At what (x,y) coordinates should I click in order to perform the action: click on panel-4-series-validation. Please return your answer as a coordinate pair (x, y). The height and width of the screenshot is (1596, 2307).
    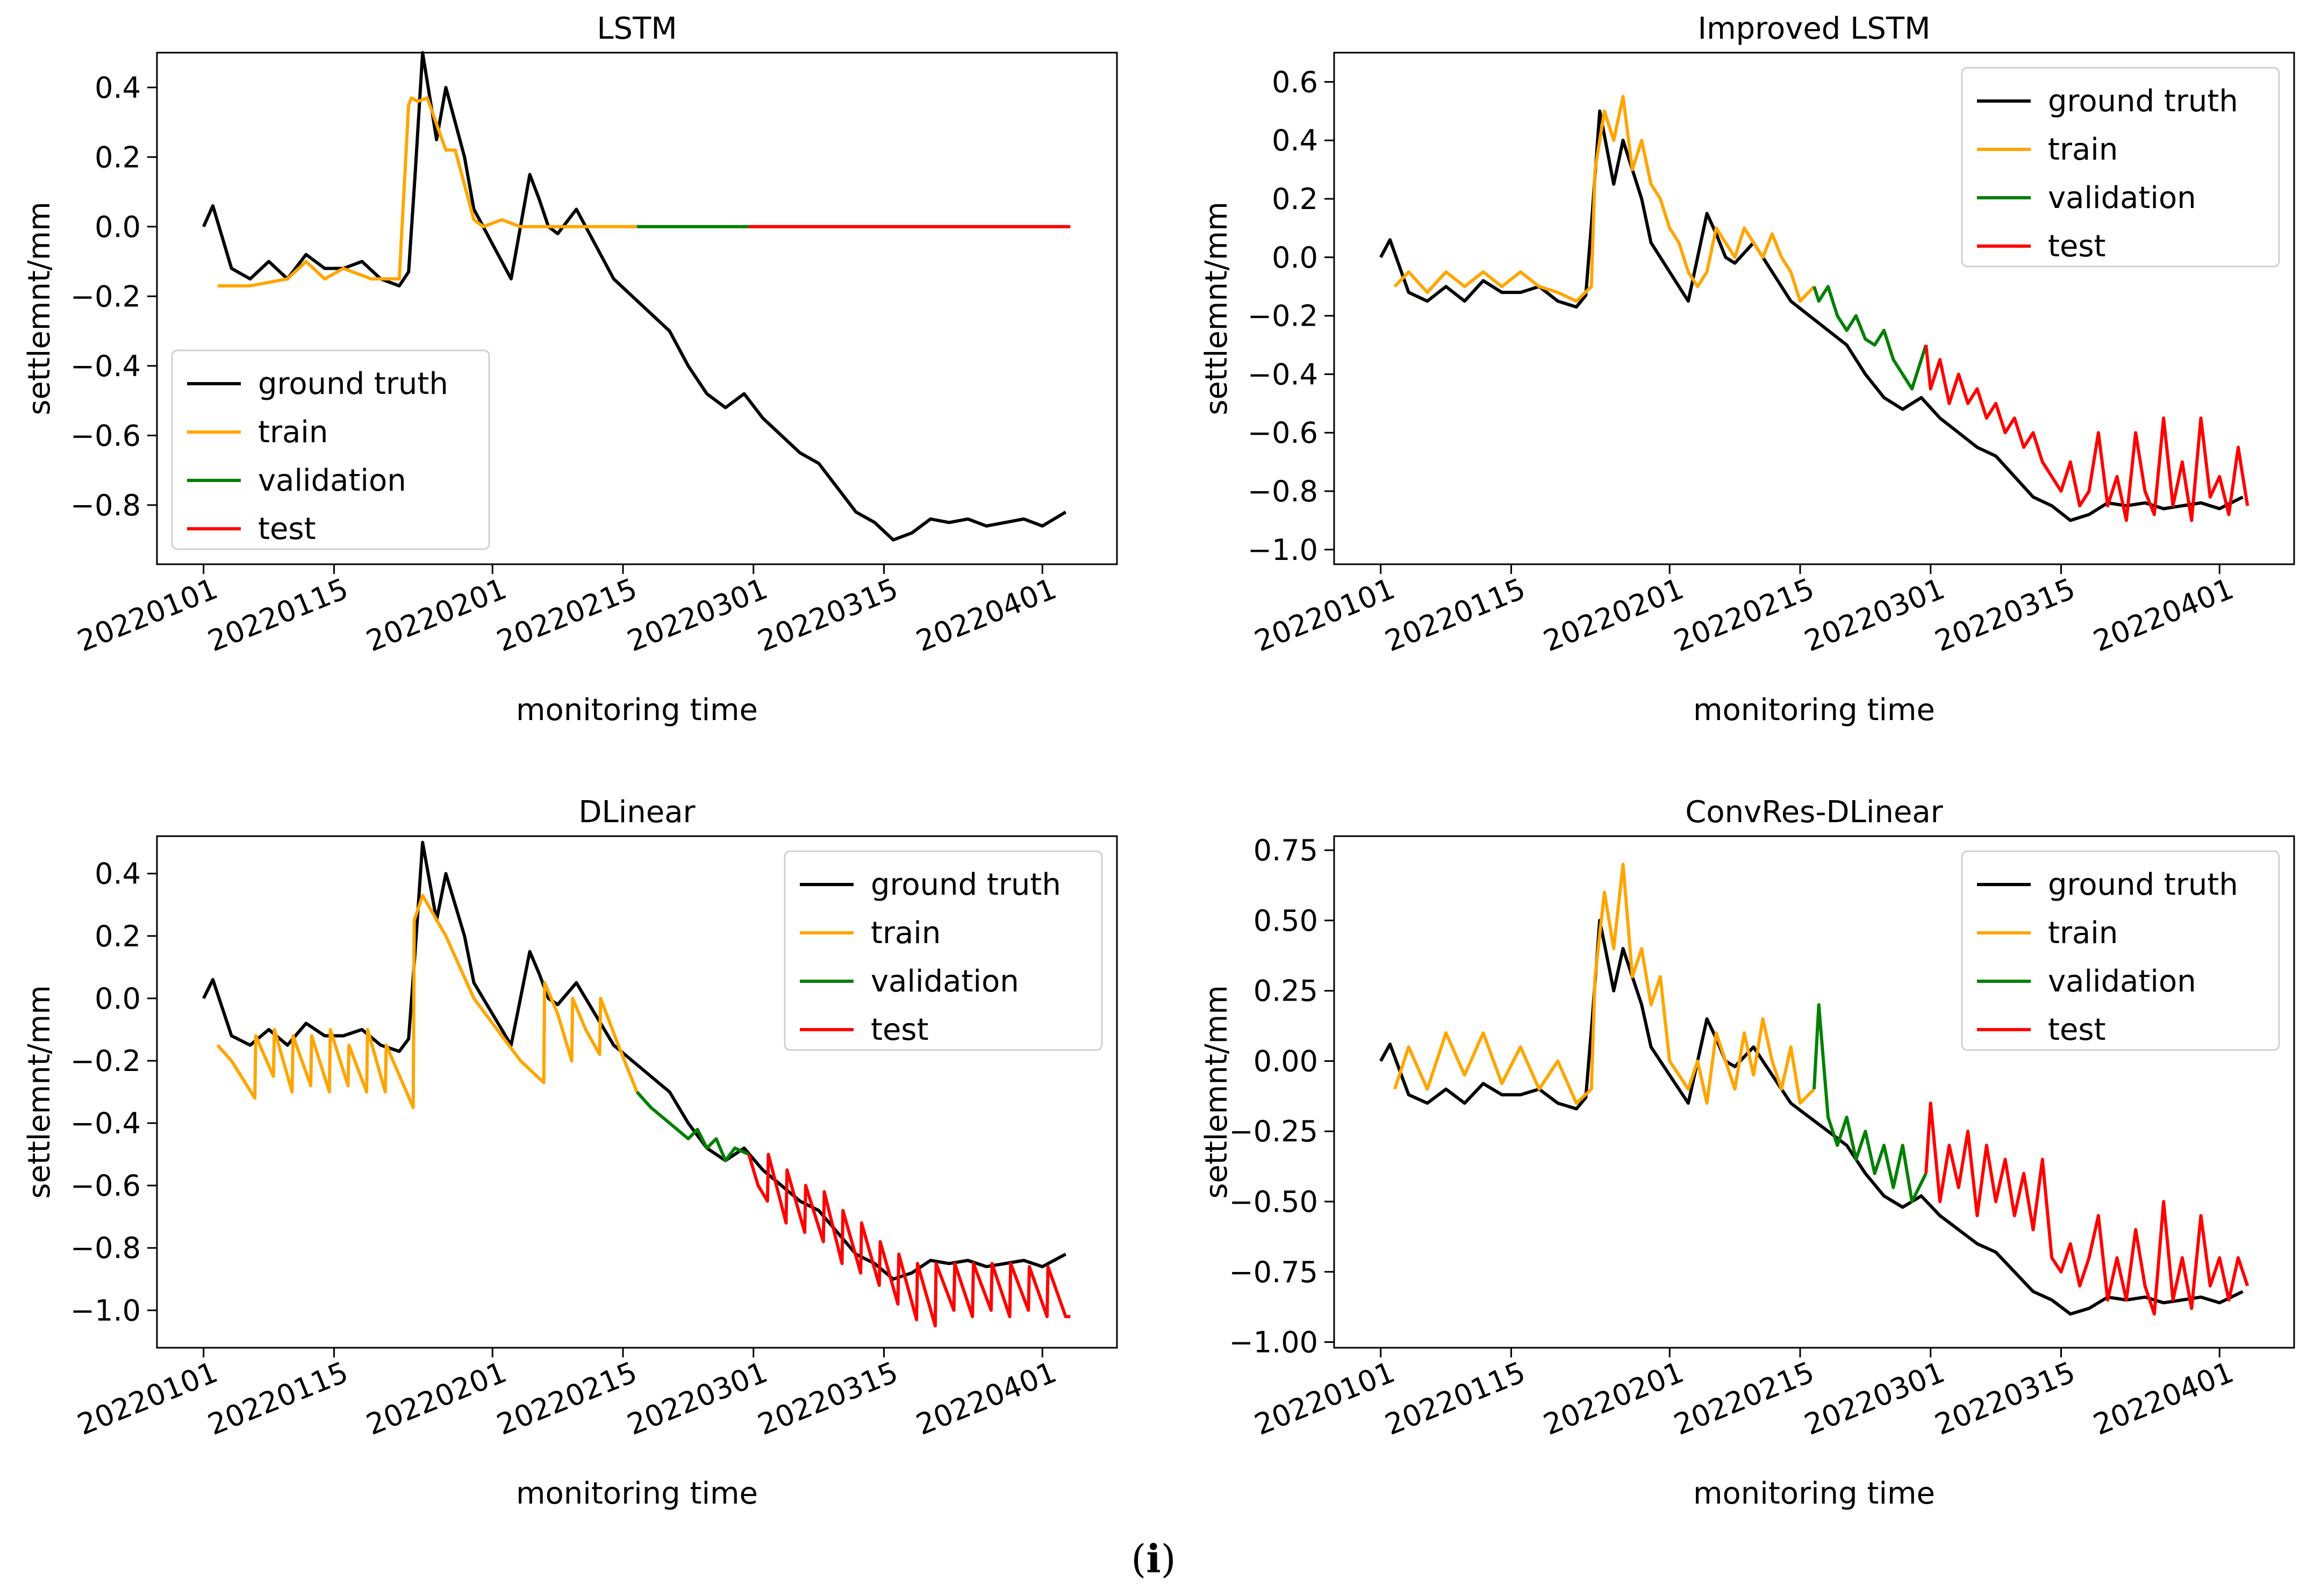
    Looking at the image, I should click on (1870, 1103).